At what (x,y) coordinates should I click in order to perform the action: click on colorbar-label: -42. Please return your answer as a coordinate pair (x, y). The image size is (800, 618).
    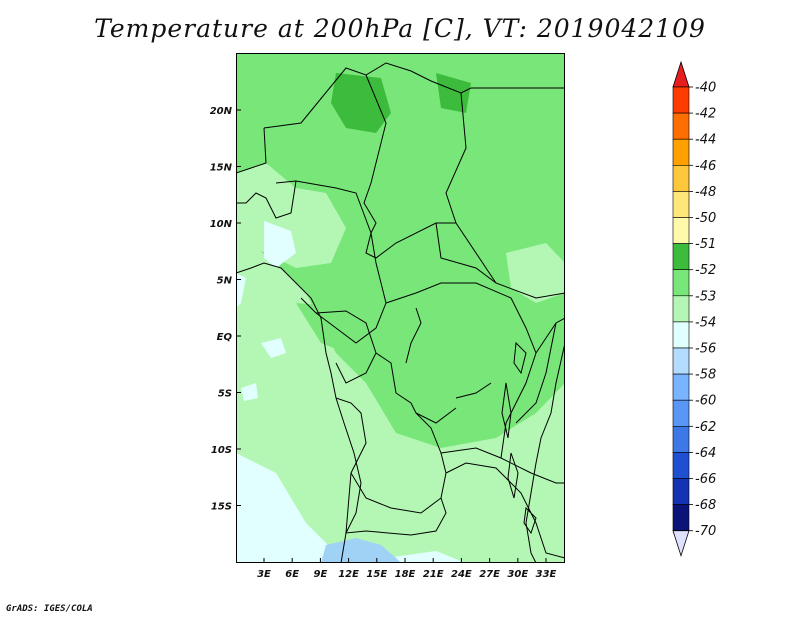
    Looking at the image, I should click on (705, 114).